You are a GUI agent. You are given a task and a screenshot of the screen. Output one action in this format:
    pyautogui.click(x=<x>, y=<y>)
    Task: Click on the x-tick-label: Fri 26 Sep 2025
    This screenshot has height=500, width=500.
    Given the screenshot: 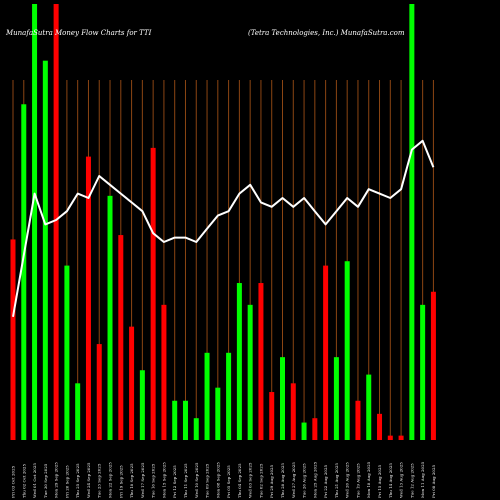 What is the action you would take?
    pyautogui.click(x=66, y=481)
    